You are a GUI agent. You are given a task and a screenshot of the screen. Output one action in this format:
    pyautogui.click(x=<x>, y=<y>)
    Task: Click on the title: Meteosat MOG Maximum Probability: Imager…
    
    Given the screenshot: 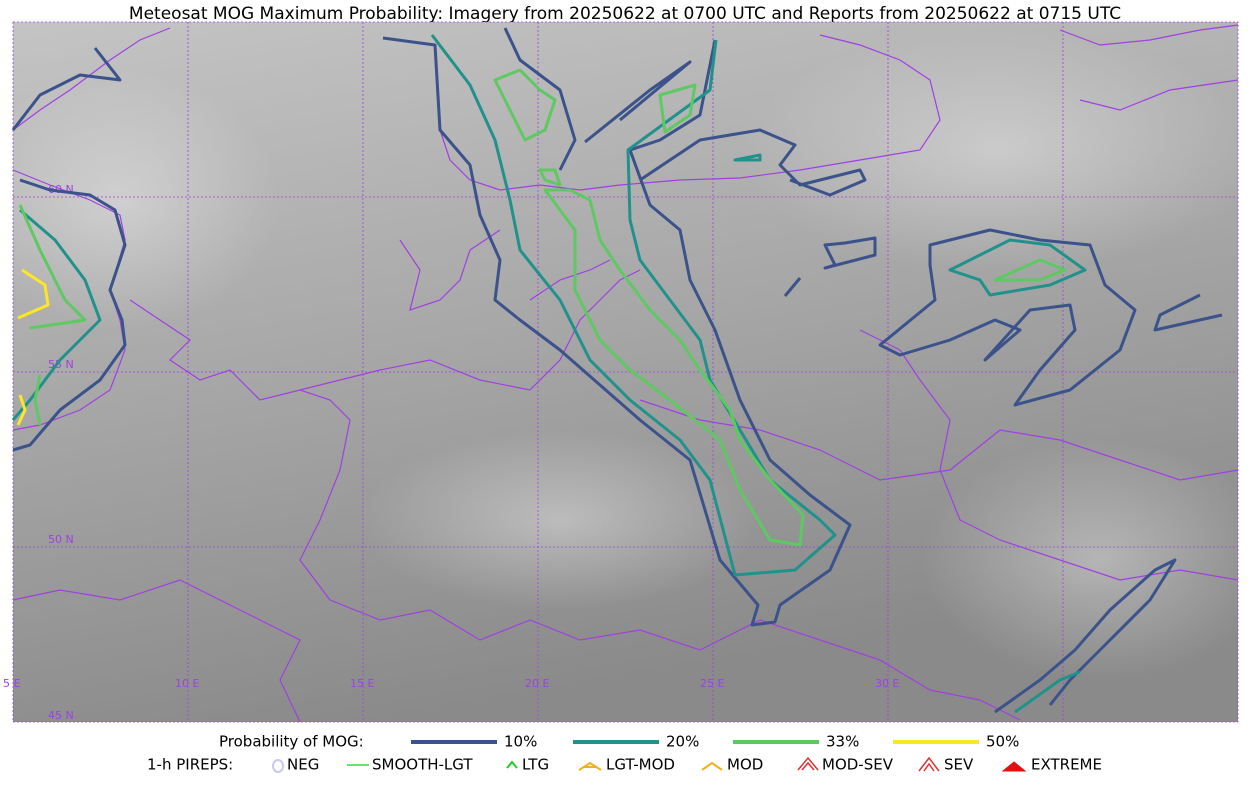 What is the action you would take?
    pyautogui.click(x=625, y=14)
    